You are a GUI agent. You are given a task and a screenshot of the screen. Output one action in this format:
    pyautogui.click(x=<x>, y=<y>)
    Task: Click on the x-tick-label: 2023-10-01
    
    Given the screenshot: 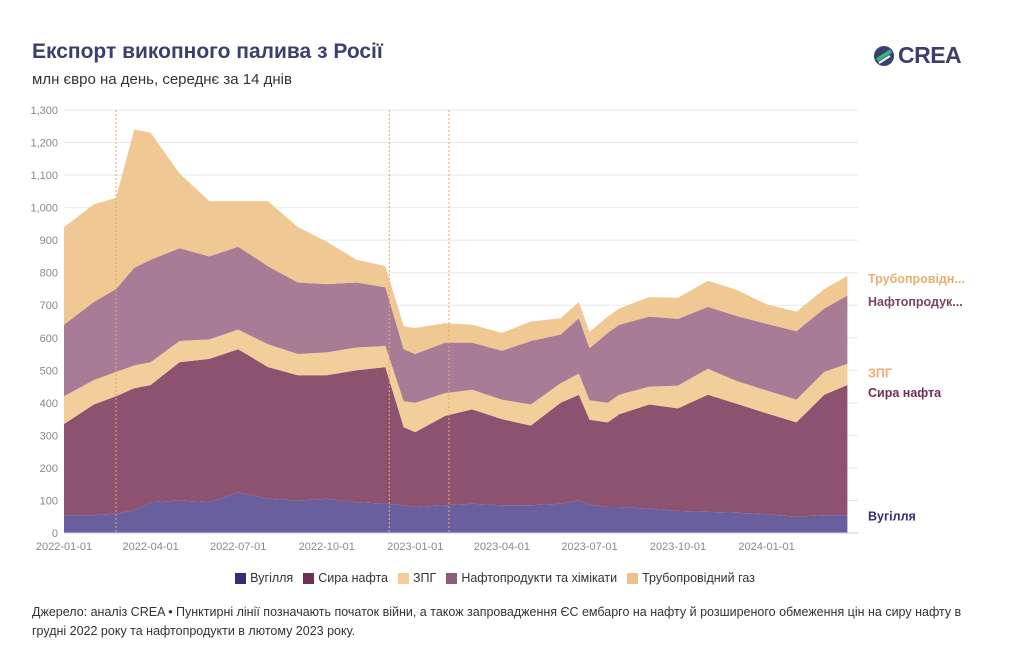 What is the action you would take?
    pyautogui.click(x=678, y=547)
    